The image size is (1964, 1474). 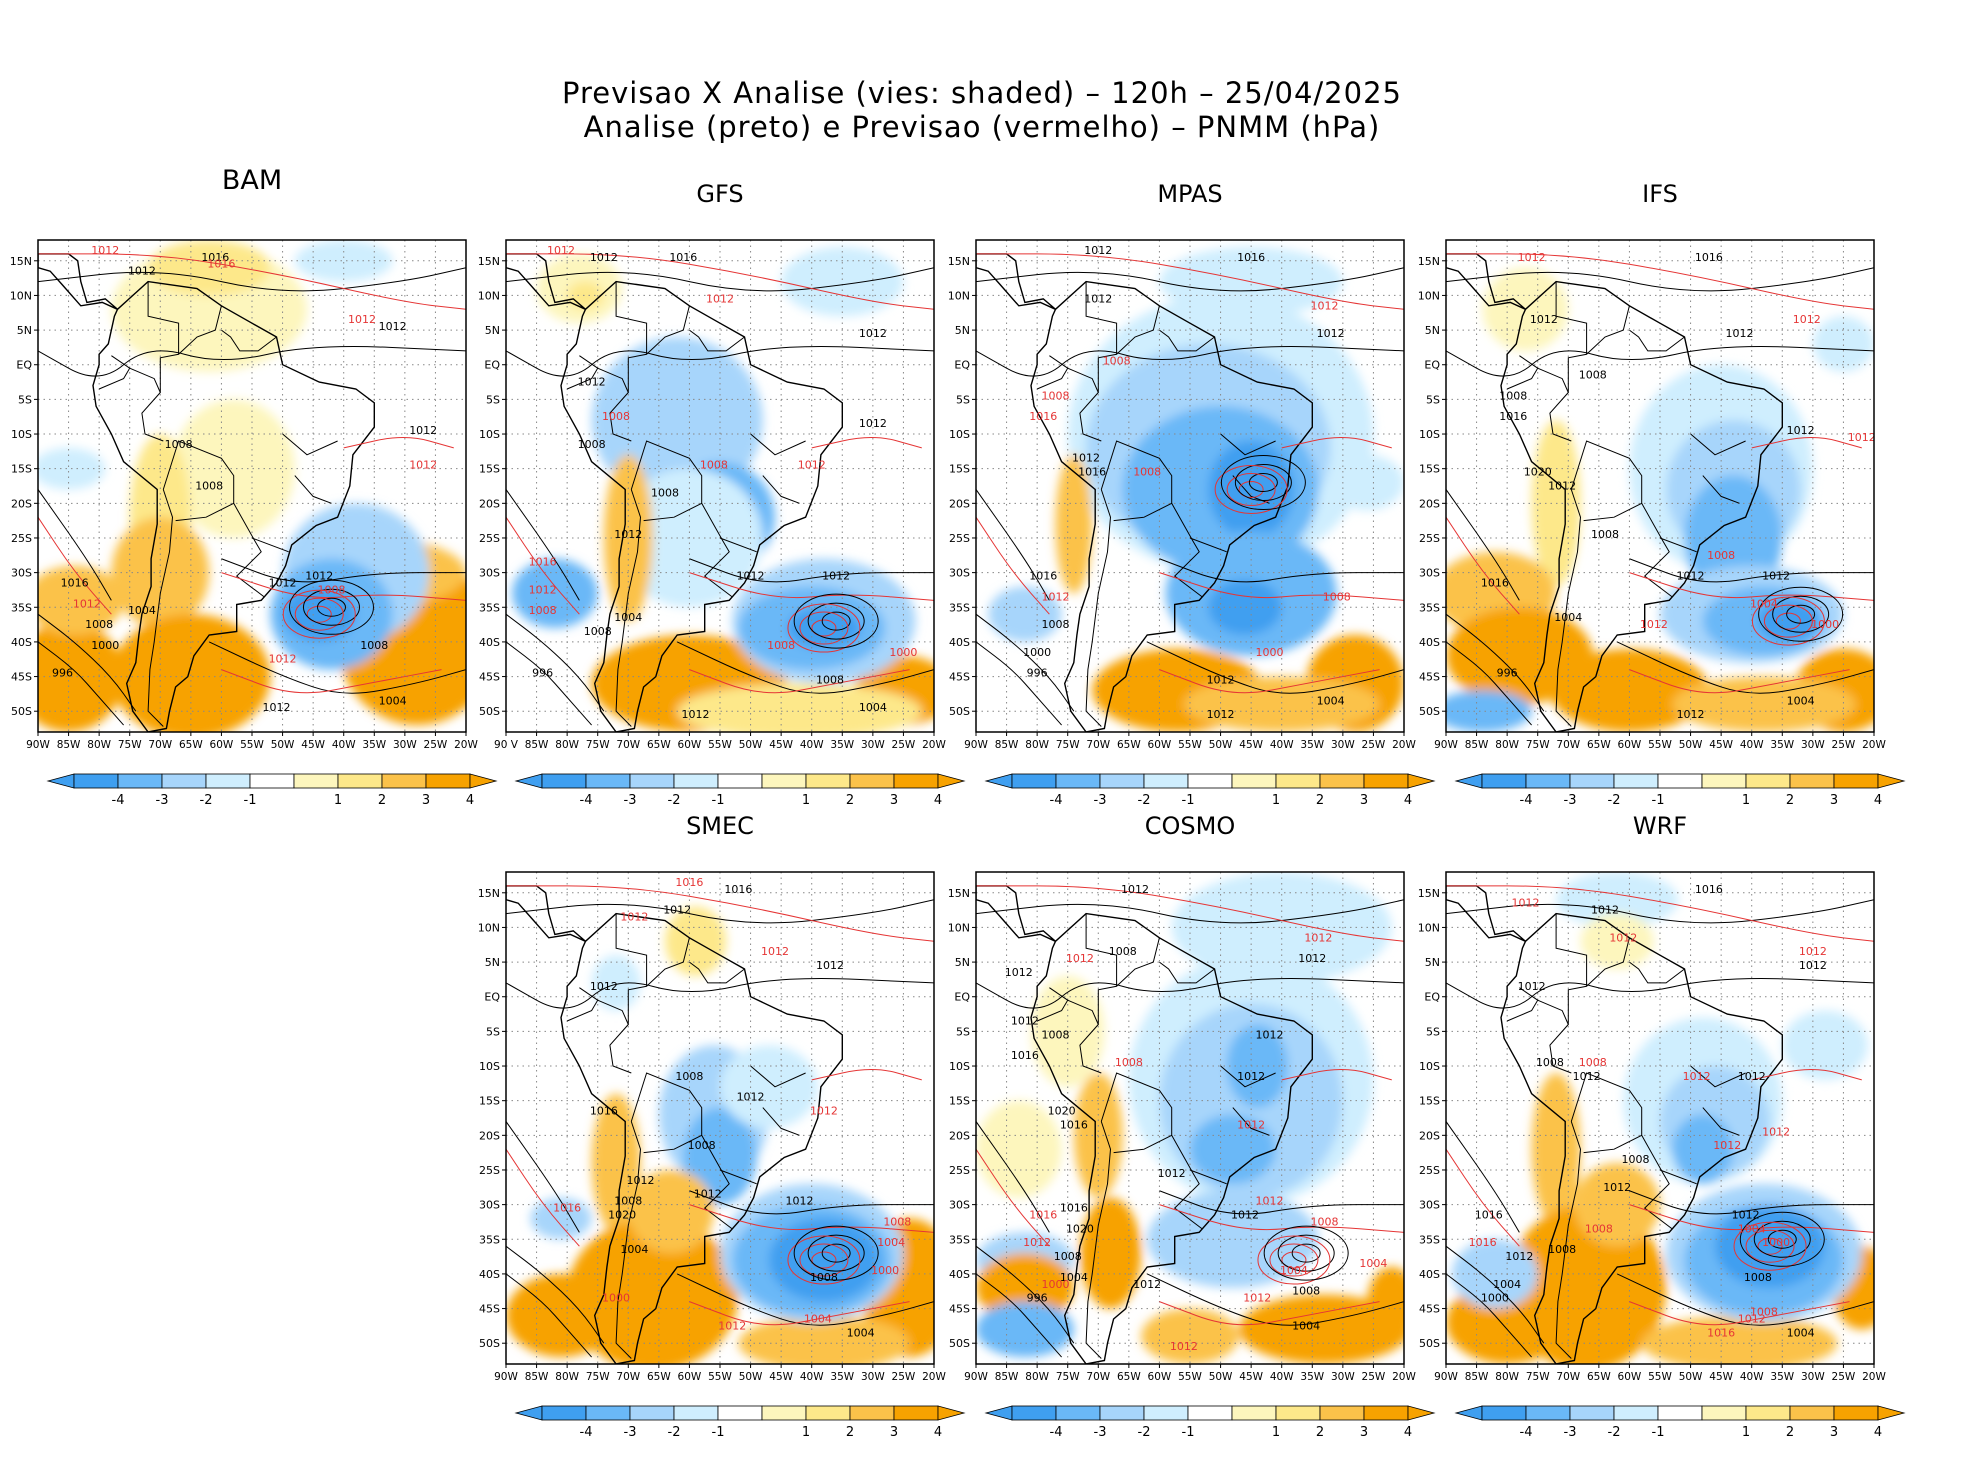 I want to click on colorbar-tick-label: 1, so click(x=1276, y=800).